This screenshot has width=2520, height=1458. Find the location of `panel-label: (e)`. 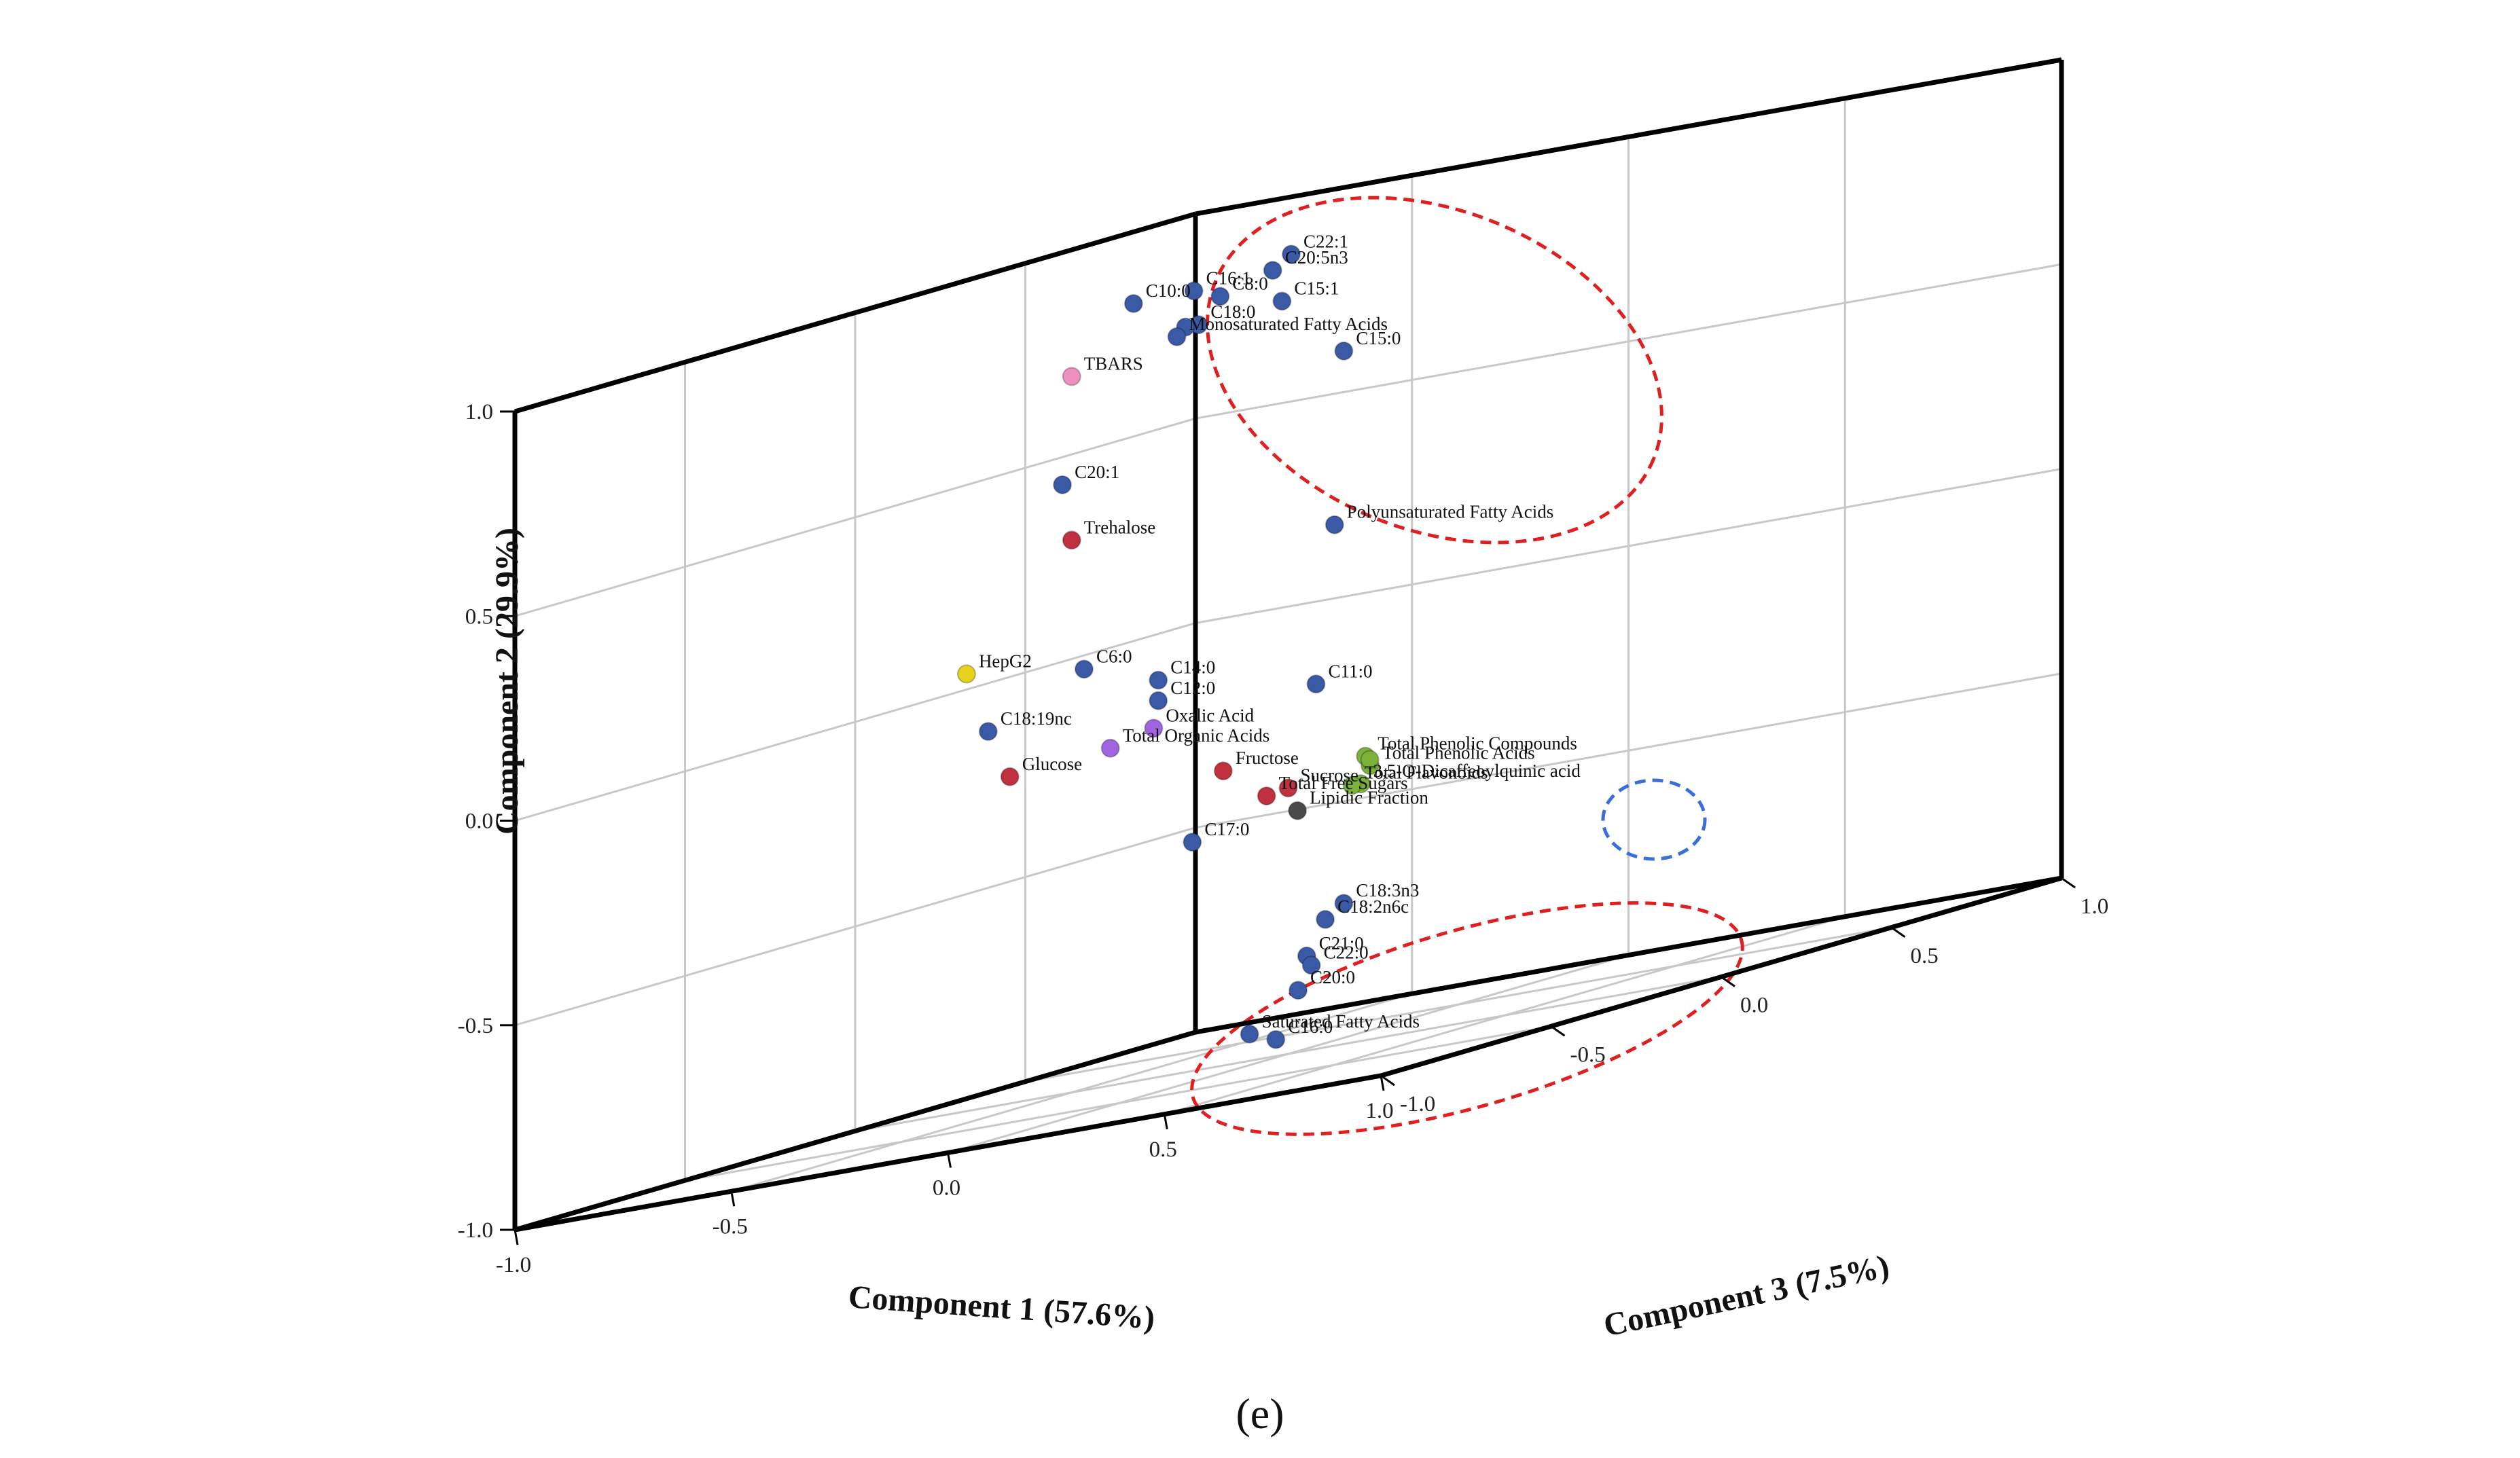

panel-label: (e) is located at coordinates (1260, 1413).